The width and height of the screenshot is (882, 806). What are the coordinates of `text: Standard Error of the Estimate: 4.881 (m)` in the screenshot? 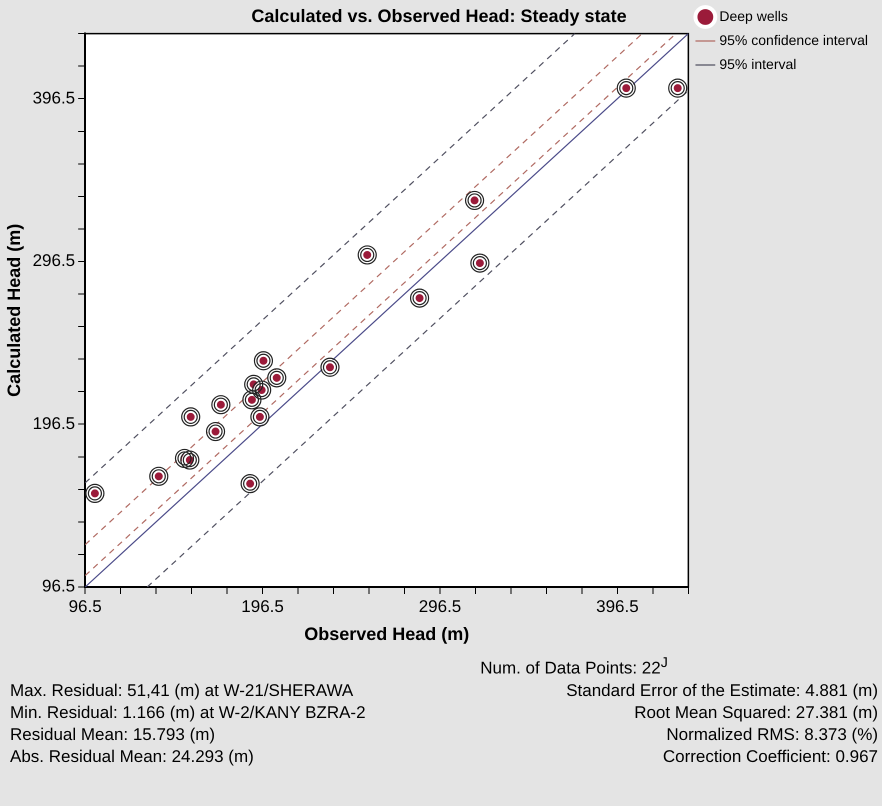 It's located at (722, 691).